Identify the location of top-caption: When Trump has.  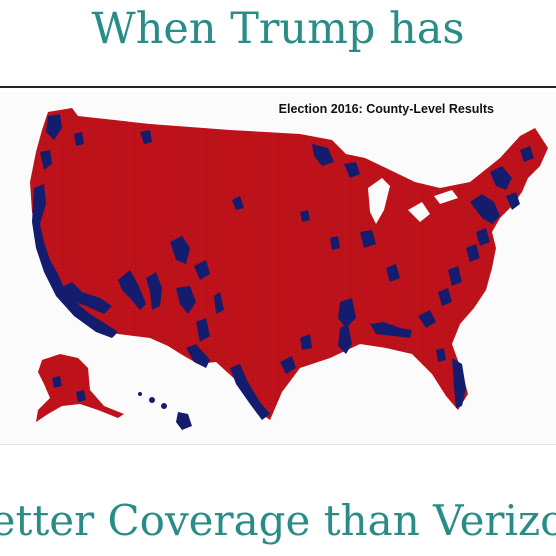
(278, 29).